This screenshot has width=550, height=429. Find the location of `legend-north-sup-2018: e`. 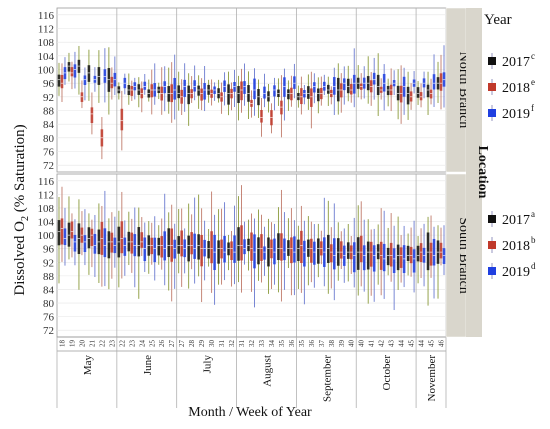

legend-north-sup-2018: e is located at coordinates (533, 82).